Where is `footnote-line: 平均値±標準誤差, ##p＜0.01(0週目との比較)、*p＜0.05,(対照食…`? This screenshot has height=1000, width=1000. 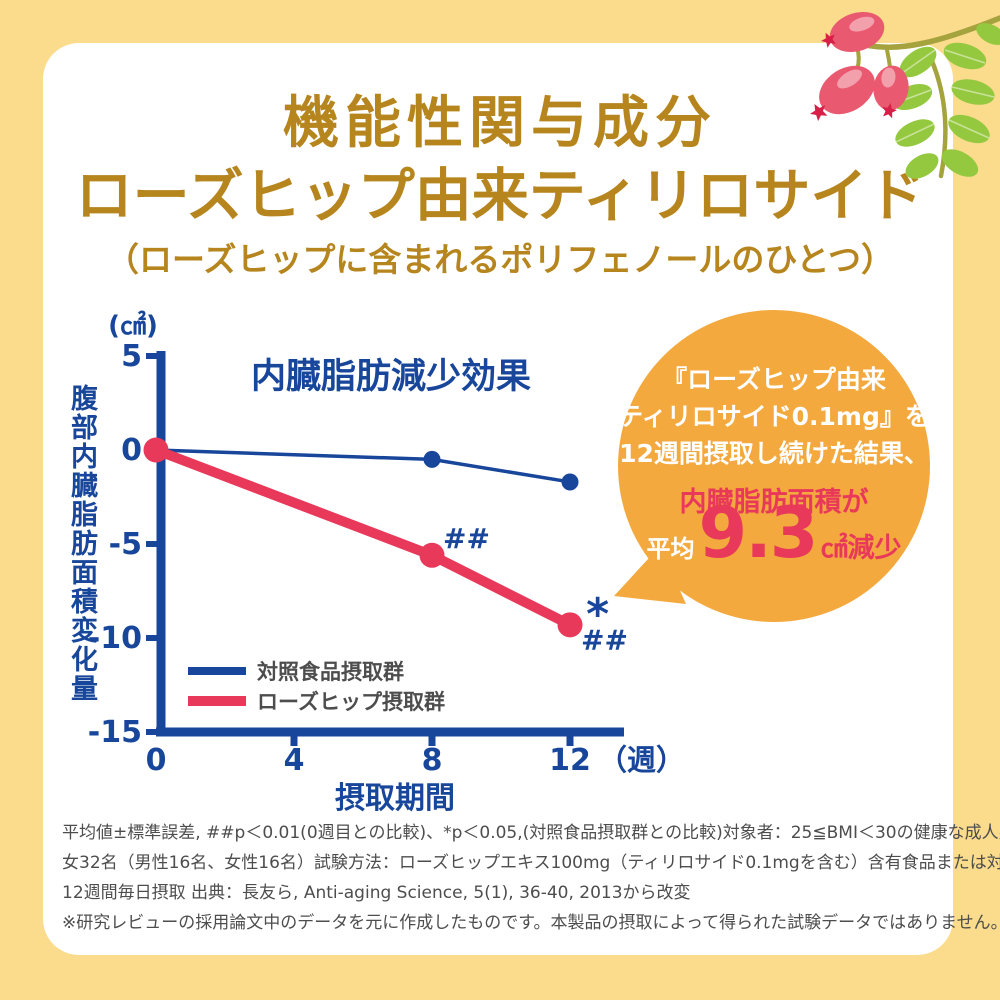 footnote-line: 平均値±標準誤差, ##p＜0.01(0週目との比較)、*p＜0.05,(対照食… is located at coordinates (531, 833).